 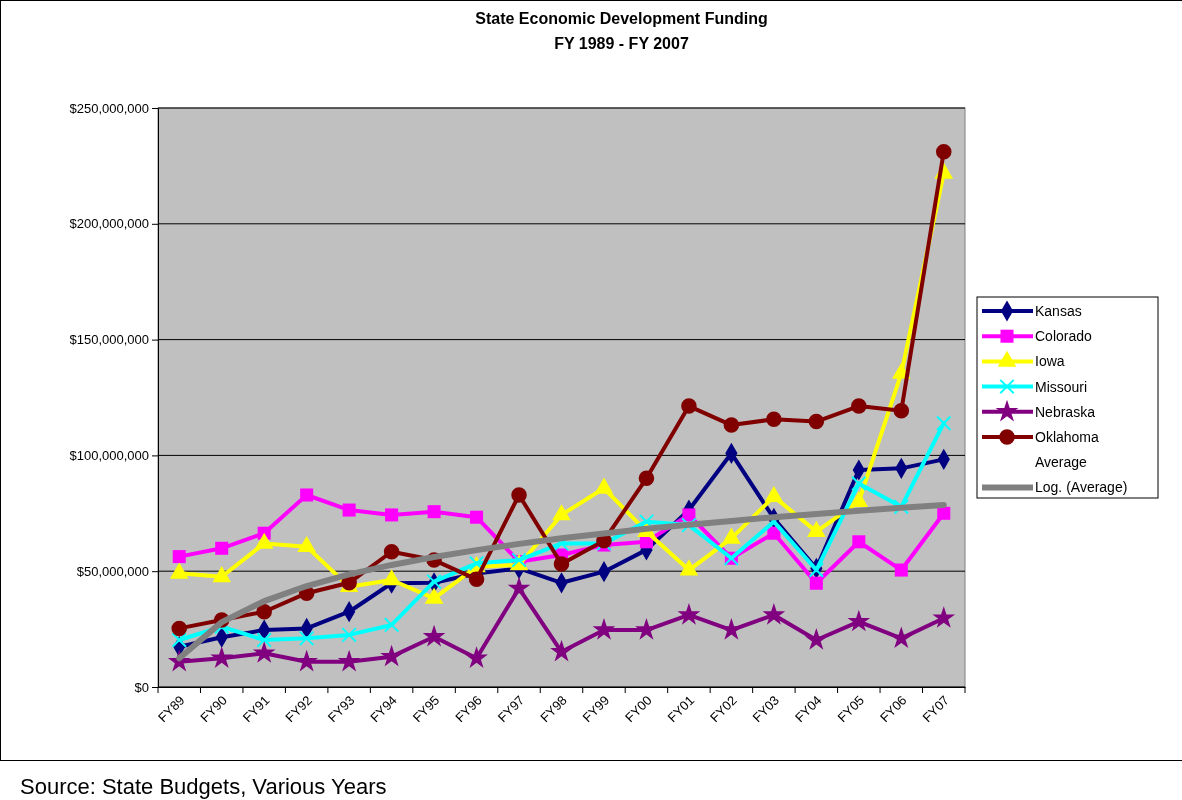 I want to click on legend-label: Iowa, so click(x=1050, y=361).